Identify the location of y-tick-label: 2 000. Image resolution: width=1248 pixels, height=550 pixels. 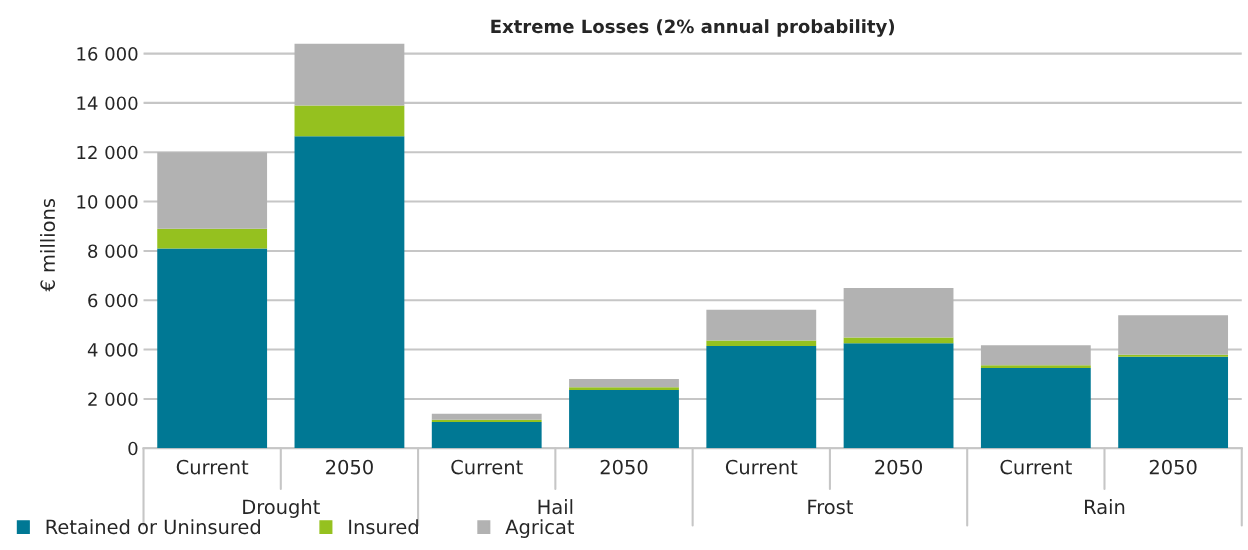
(113, 399).